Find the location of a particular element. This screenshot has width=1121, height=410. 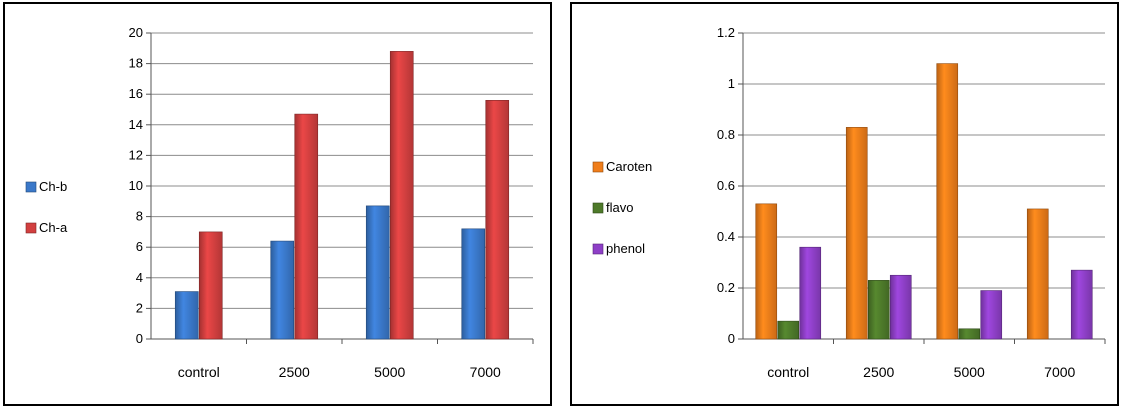

legend-swatch-phenol is located at coordinates (598, 249).